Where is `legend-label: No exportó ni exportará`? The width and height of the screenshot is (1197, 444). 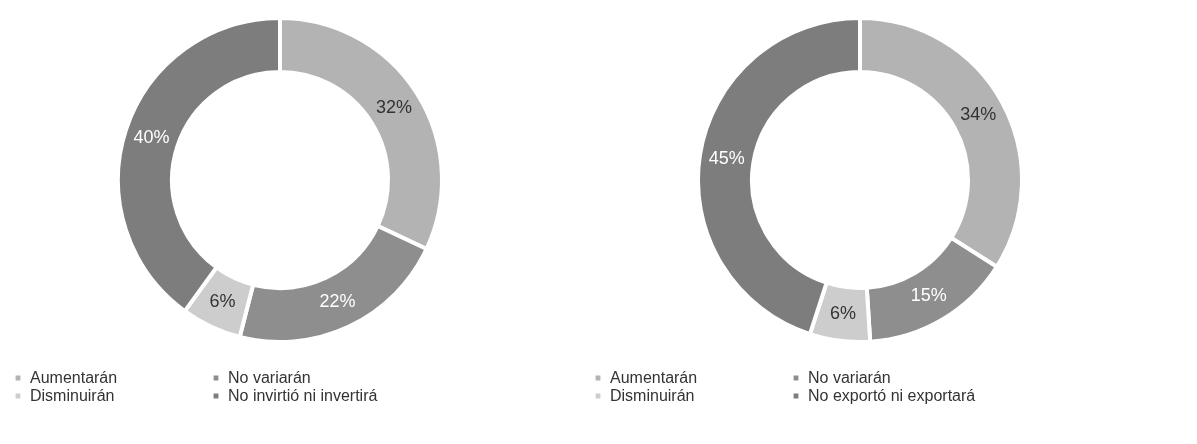 legend-label: No exportó ni exportará is located at coordinates (892, 395).